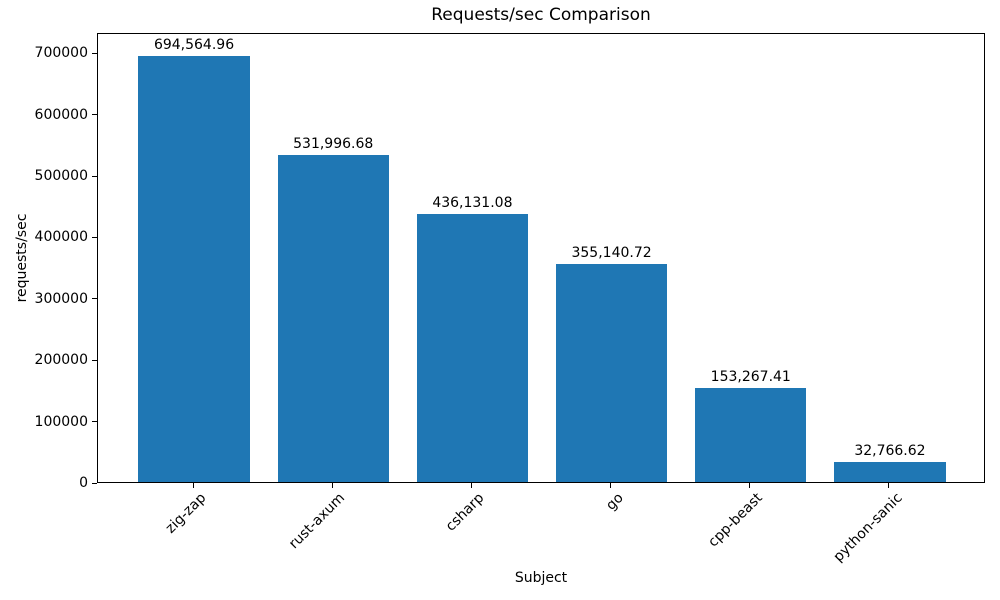  Describe the element at coordinates (465, 512) in the screenshot. I see `x-tick-label: csharp` at that location.